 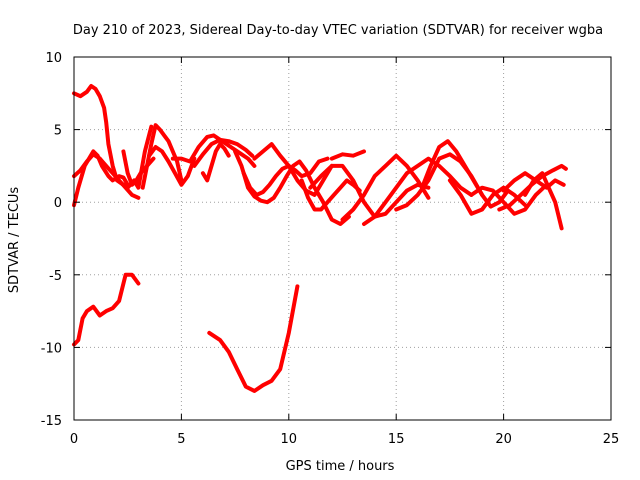 What do you see at coordinates (611, 439) in the screenshot?
I see `x-tick-label: 25` at bounding box center [611, 439].